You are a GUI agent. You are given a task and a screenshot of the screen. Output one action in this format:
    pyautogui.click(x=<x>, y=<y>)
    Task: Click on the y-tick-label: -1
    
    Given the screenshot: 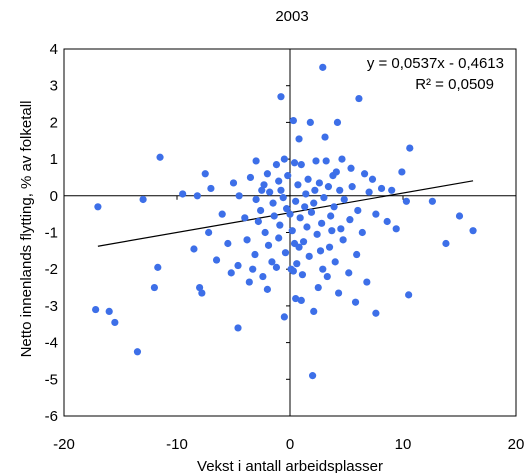 What is the action you would take?
    pyautogui.click(x=51, y=233)
    